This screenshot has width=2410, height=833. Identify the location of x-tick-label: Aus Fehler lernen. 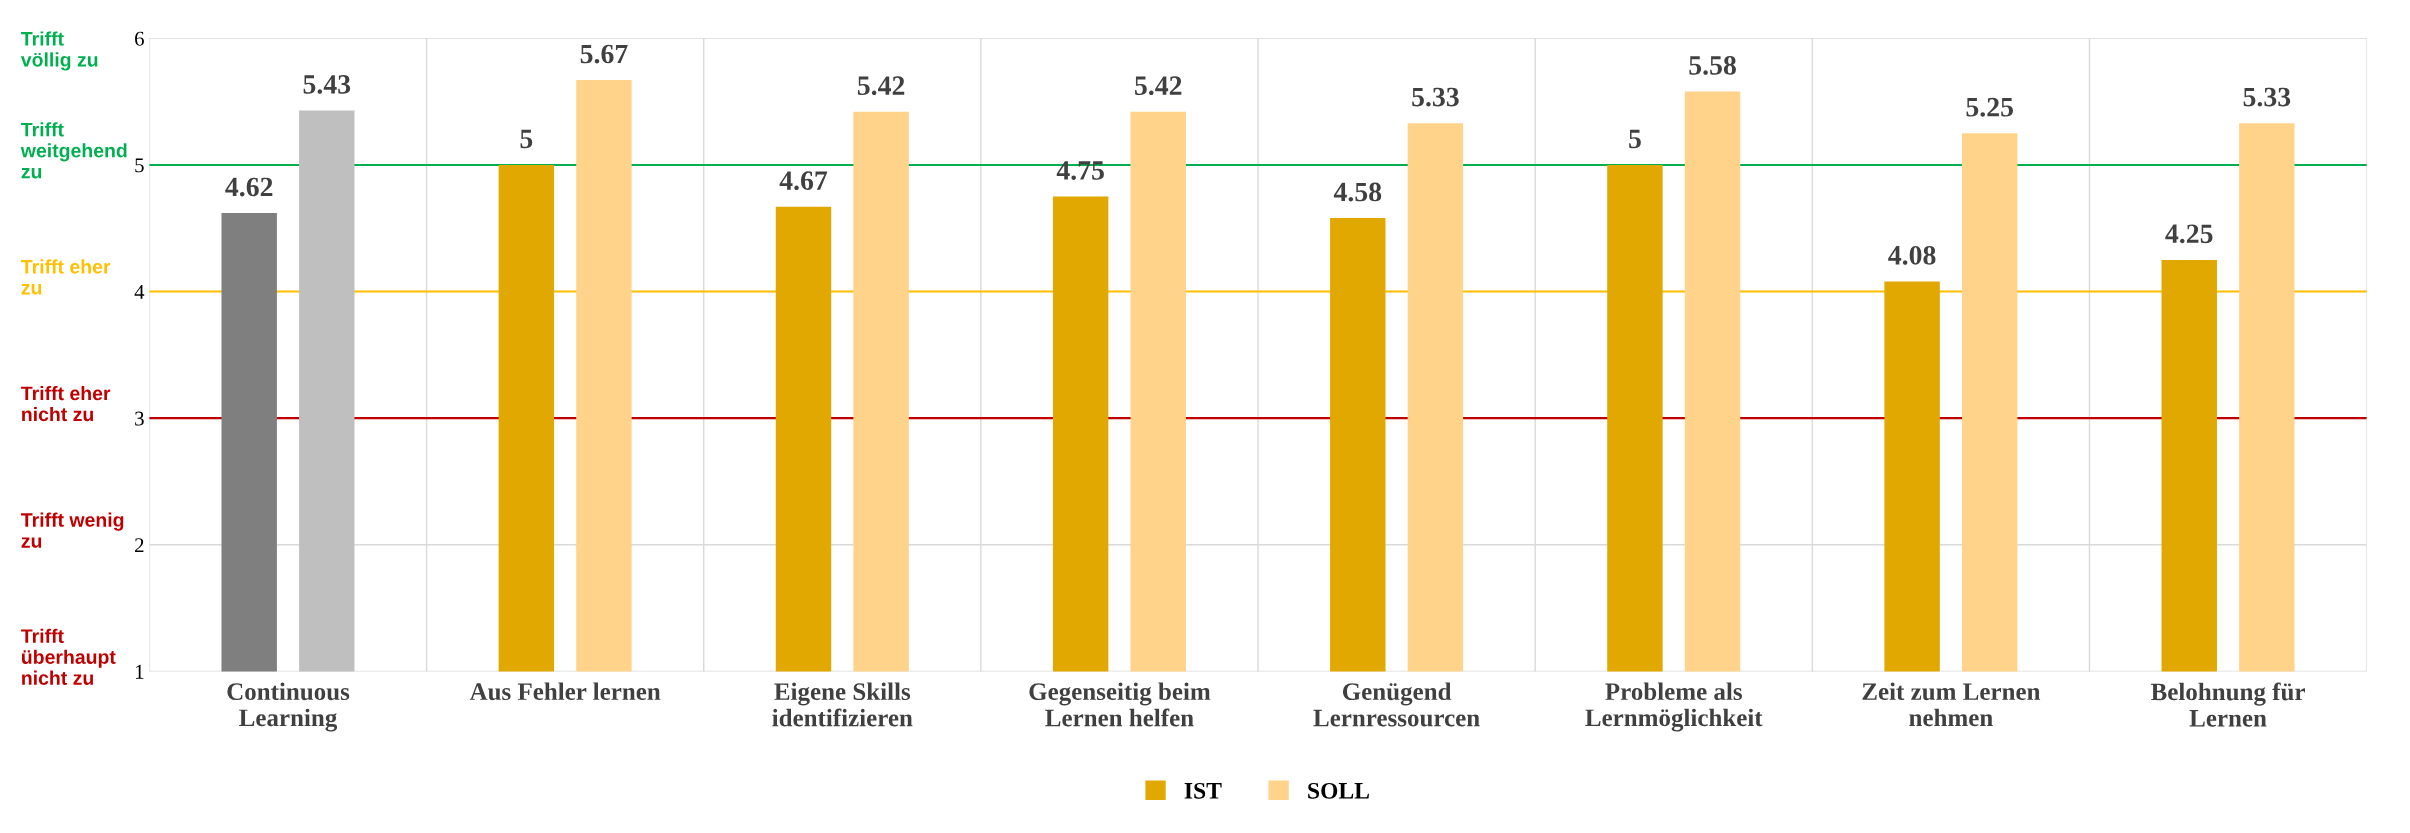
(565, 691).